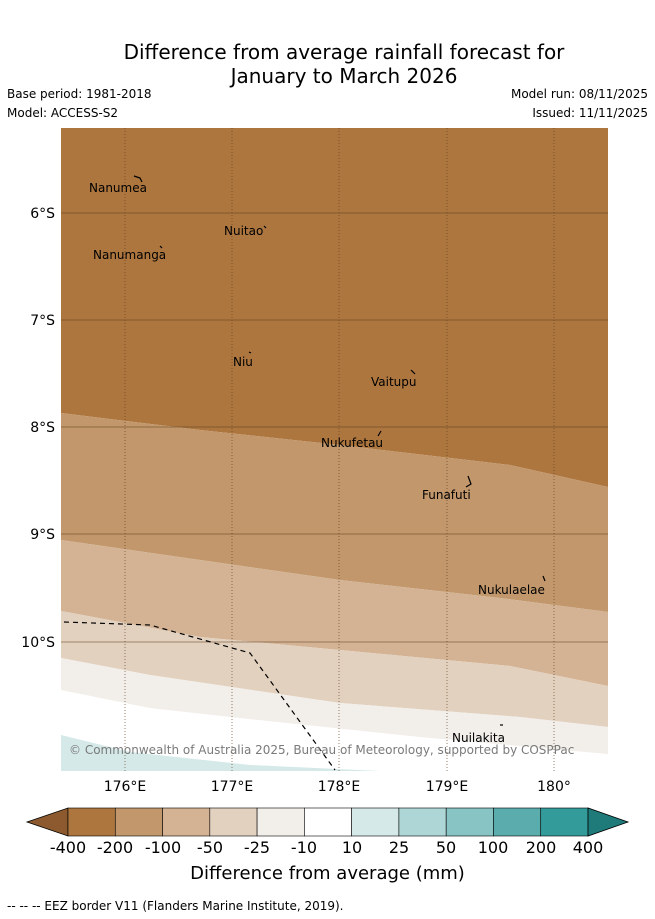 This screenshot has height=919, width=655. I want to click on eez-border, so click(199, 696).